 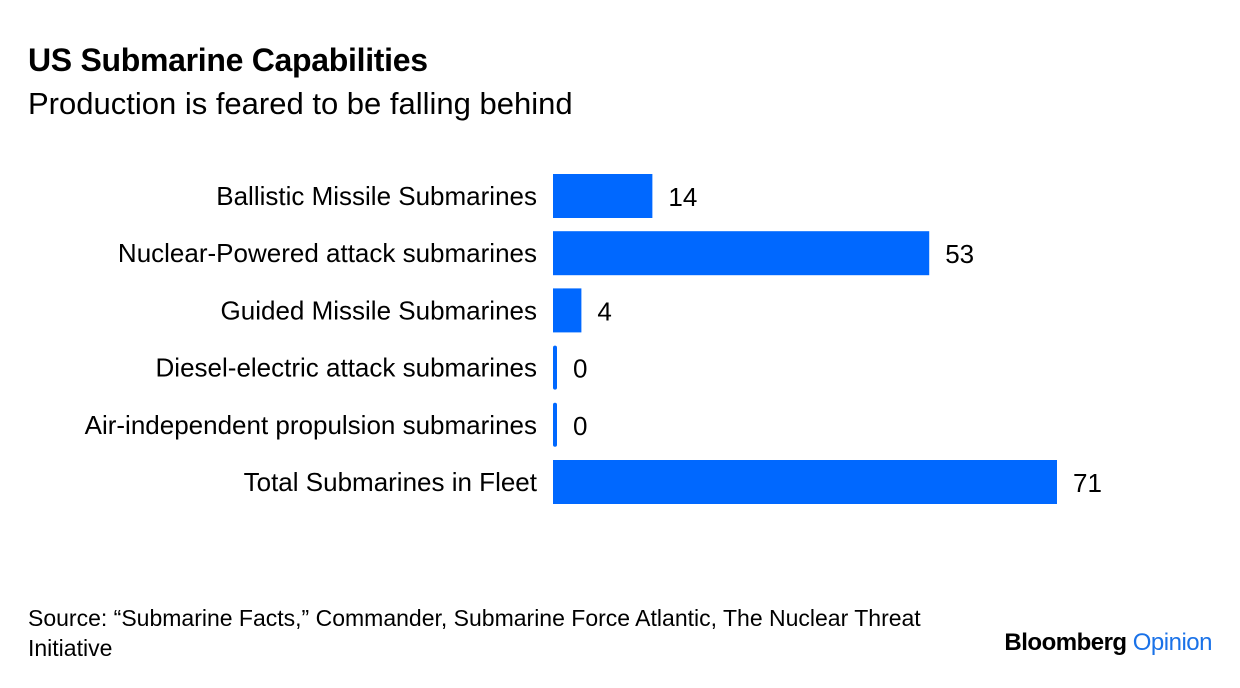 What do you see at coordinates (228, 60) in the screenshot?
I see `chart-title: US Submarine Capabilities` at bounding box center [228, 60].